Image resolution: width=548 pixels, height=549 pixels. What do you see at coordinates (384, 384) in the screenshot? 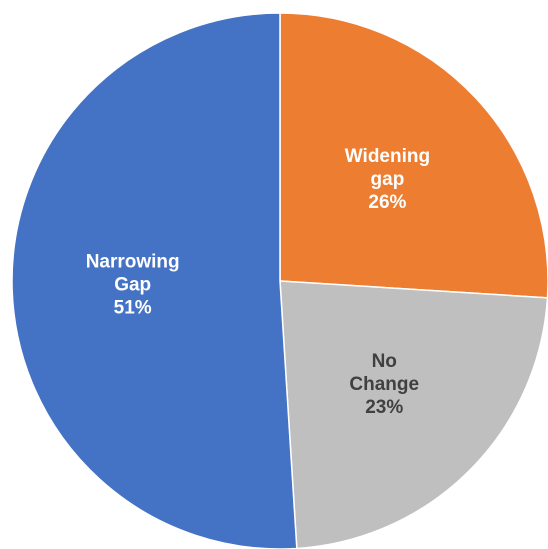
I see `slice-label-line: Change` at bounding box center [384, 384].